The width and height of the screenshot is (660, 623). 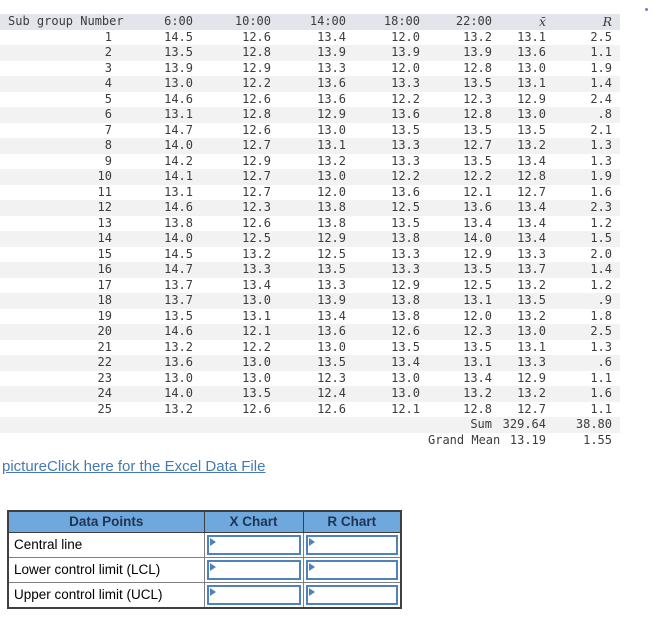 What do you see at coordinates (108, 83) in the screenshot?
I see `cell: 4` at bounding box center [108, 83].